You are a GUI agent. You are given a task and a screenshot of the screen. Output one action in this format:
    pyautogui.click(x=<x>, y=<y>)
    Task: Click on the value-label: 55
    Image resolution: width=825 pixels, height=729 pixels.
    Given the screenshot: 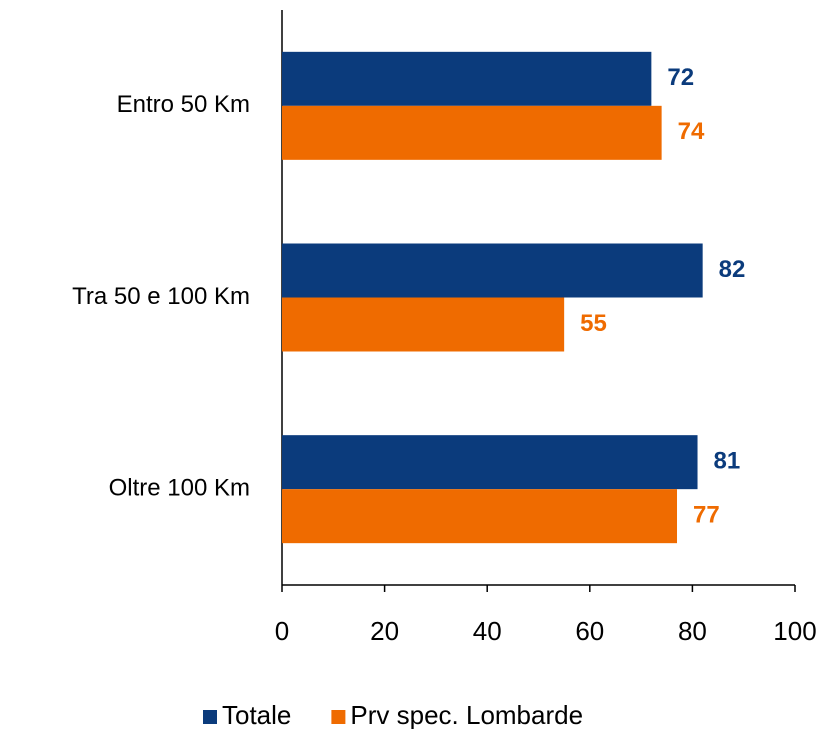 What is the action you would take?
    pyautogui.click(x=593, y=323)
    